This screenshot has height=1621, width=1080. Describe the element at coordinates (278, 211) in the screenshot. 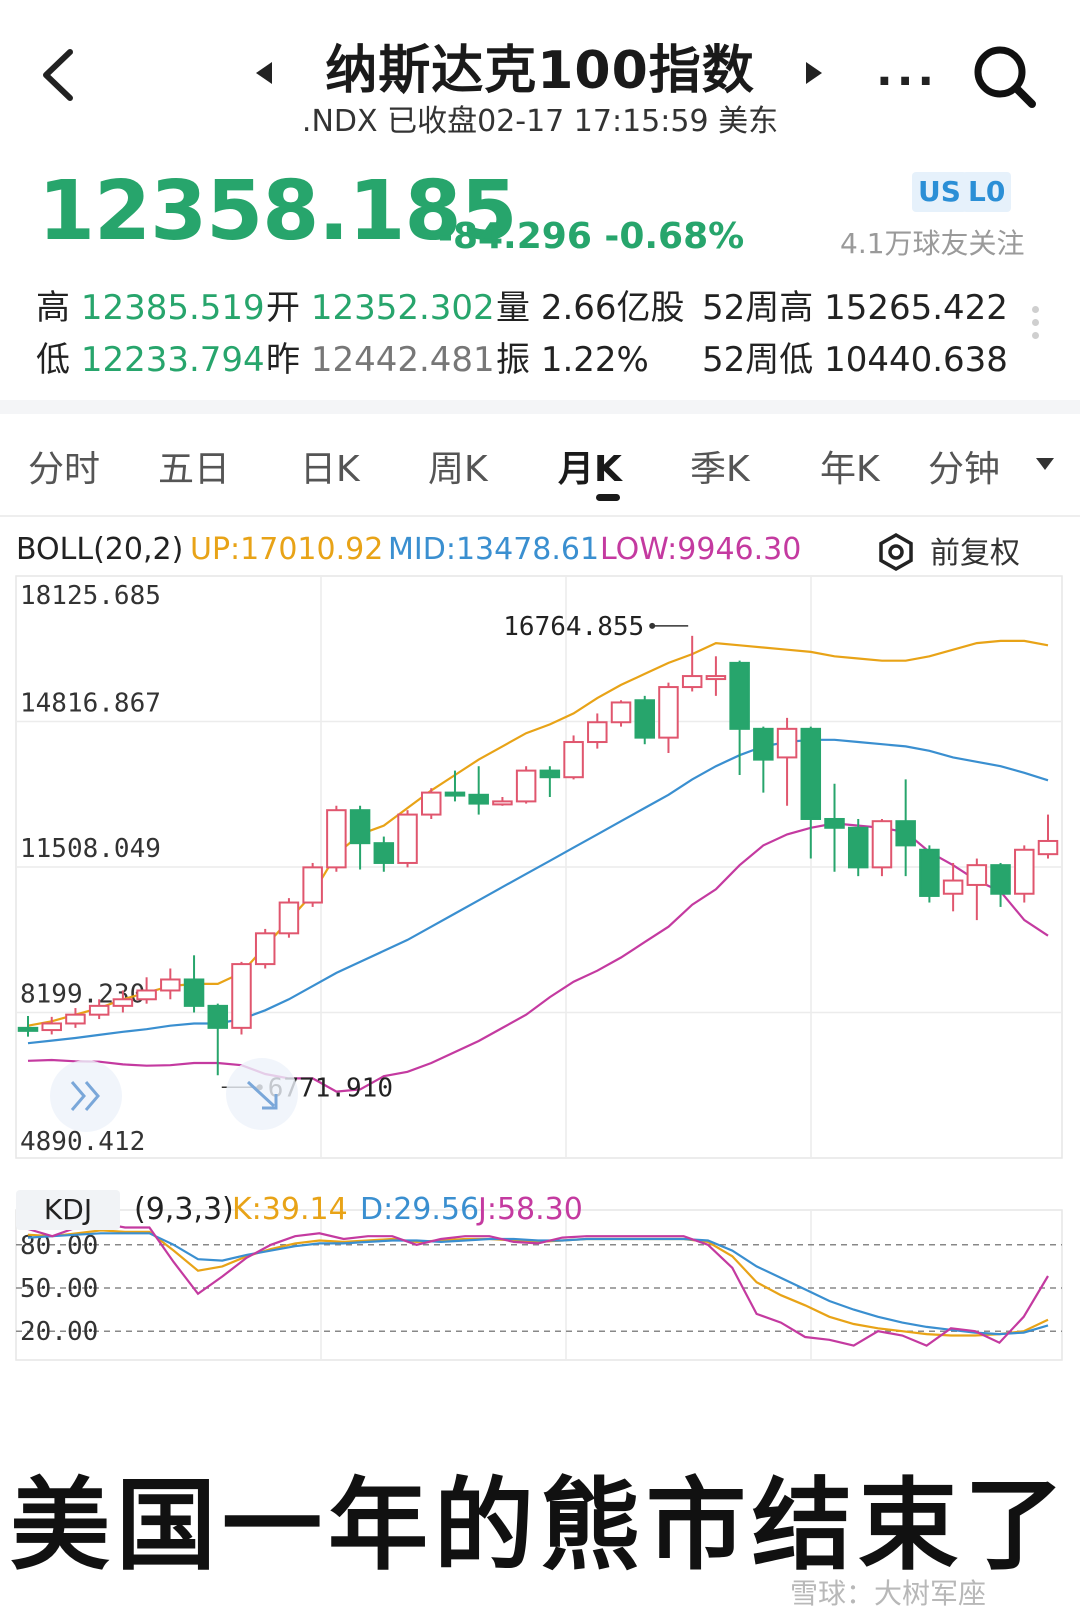

I see `last-price: 12358.185` at that location.